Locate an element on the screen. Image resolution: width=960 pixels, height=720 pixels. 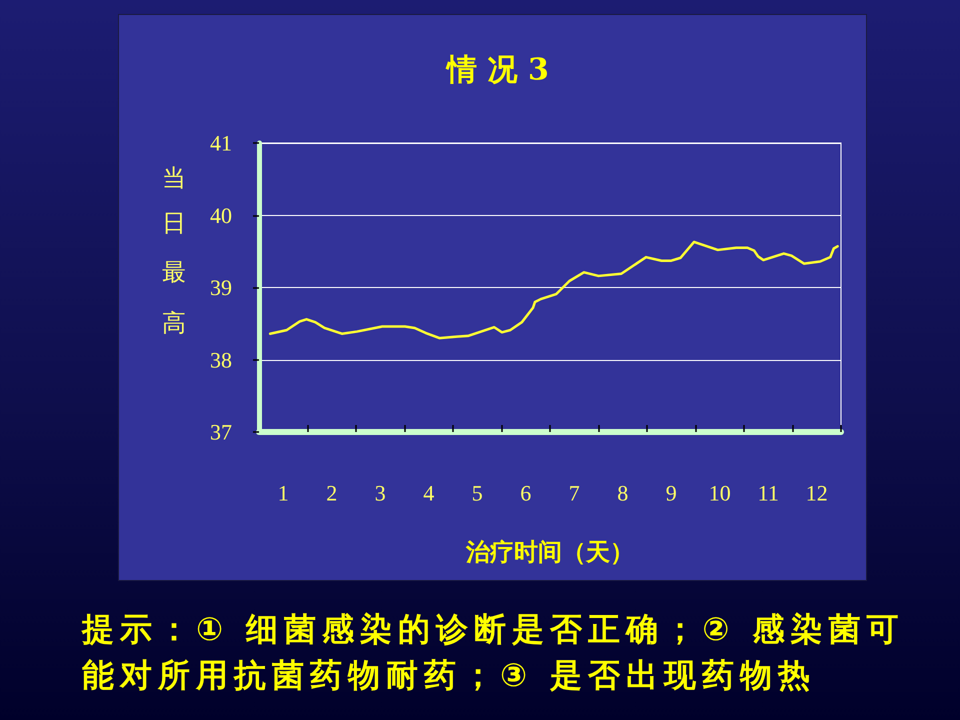
text: 提示：① 细菌感染的诊断是否正确；② 感染菌可能对所用抗菌药物耐药；③ 是否出现药物热 is located at coordinates (494, 652).